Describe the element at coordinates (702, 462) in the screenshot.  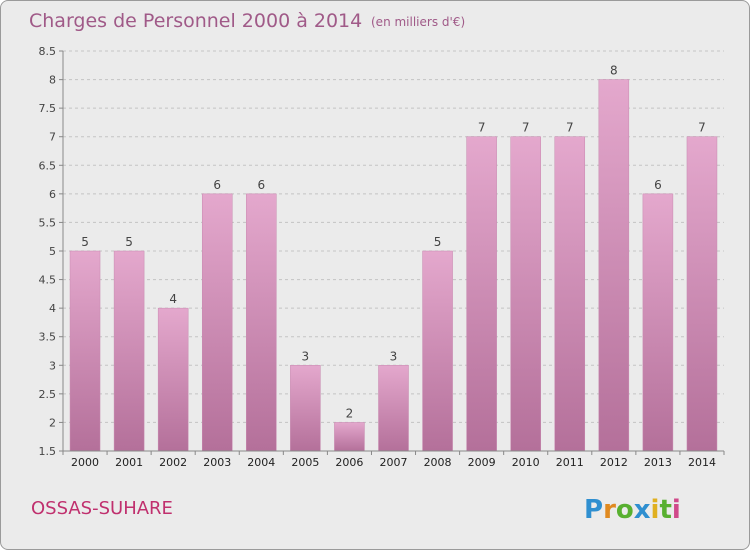
I see `x-tick-label: 2014` at that location.